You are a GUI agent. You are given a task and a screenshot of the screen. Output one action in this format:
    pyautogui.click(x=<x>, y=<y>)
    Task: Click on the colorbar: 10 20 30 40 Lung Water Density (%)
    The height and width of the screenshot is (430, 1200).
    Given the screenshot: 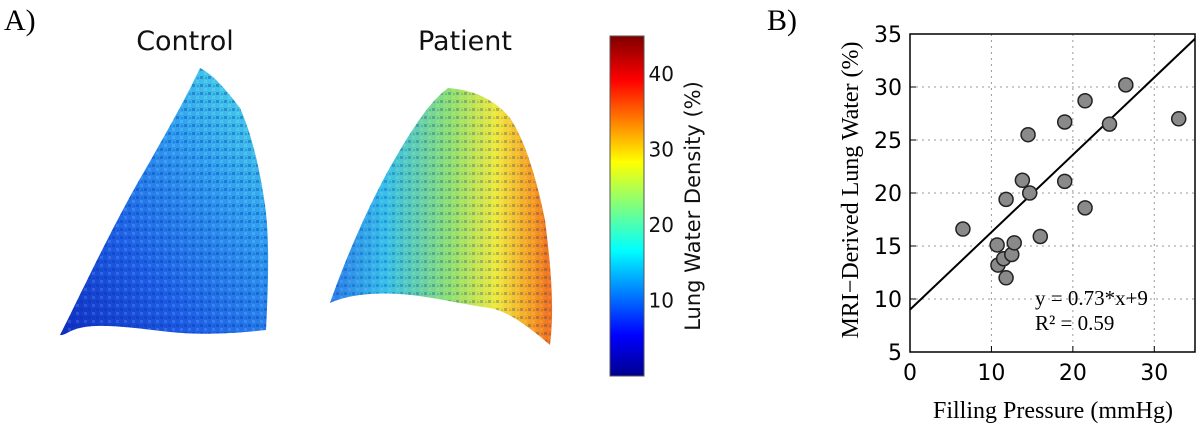 What is the action you would take?
    pyautogui.click(x=657, y=206)
    